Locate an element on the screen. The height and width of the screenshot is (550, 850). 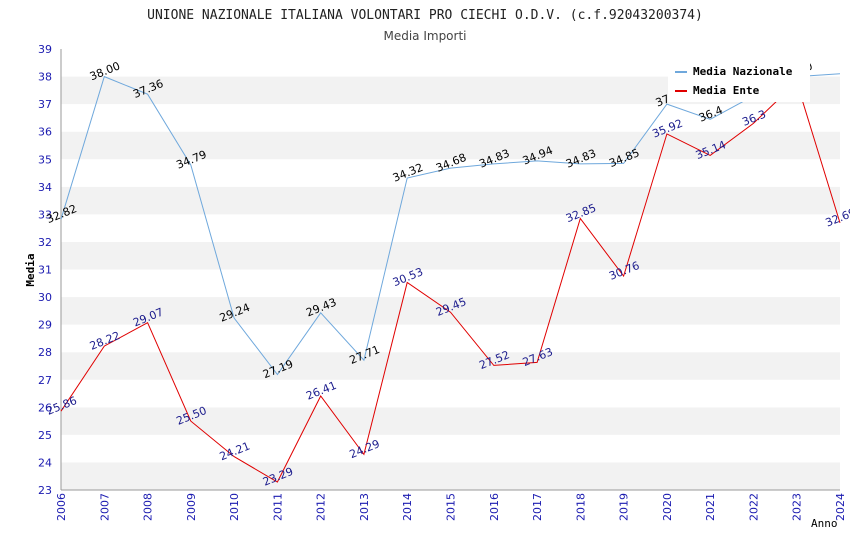
y-axis-label: Media is located at coordinates (30, 269).